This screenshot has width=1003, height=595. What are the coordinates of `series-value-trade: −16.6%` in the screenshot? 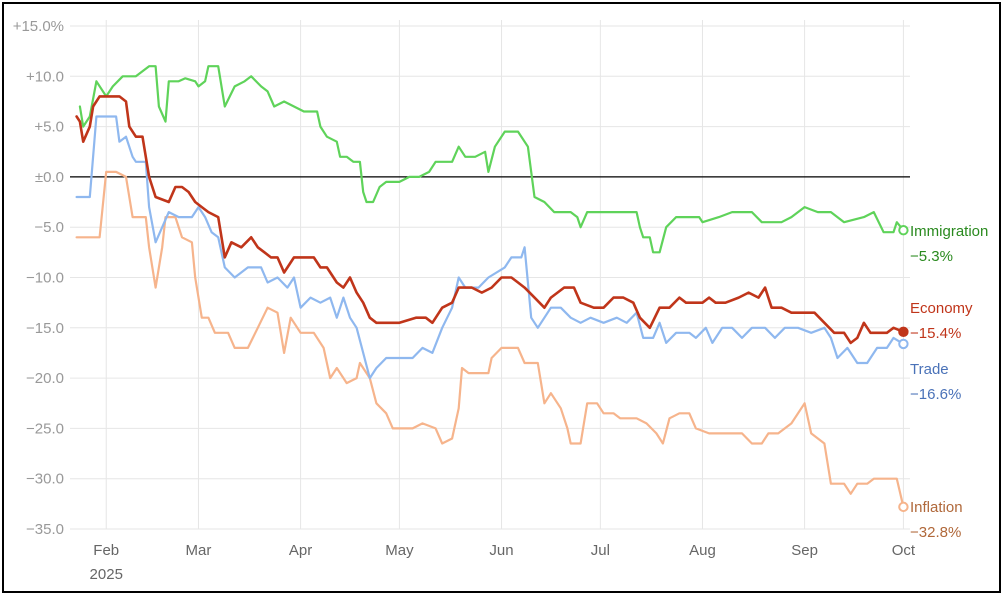 It's located at (935, 394).